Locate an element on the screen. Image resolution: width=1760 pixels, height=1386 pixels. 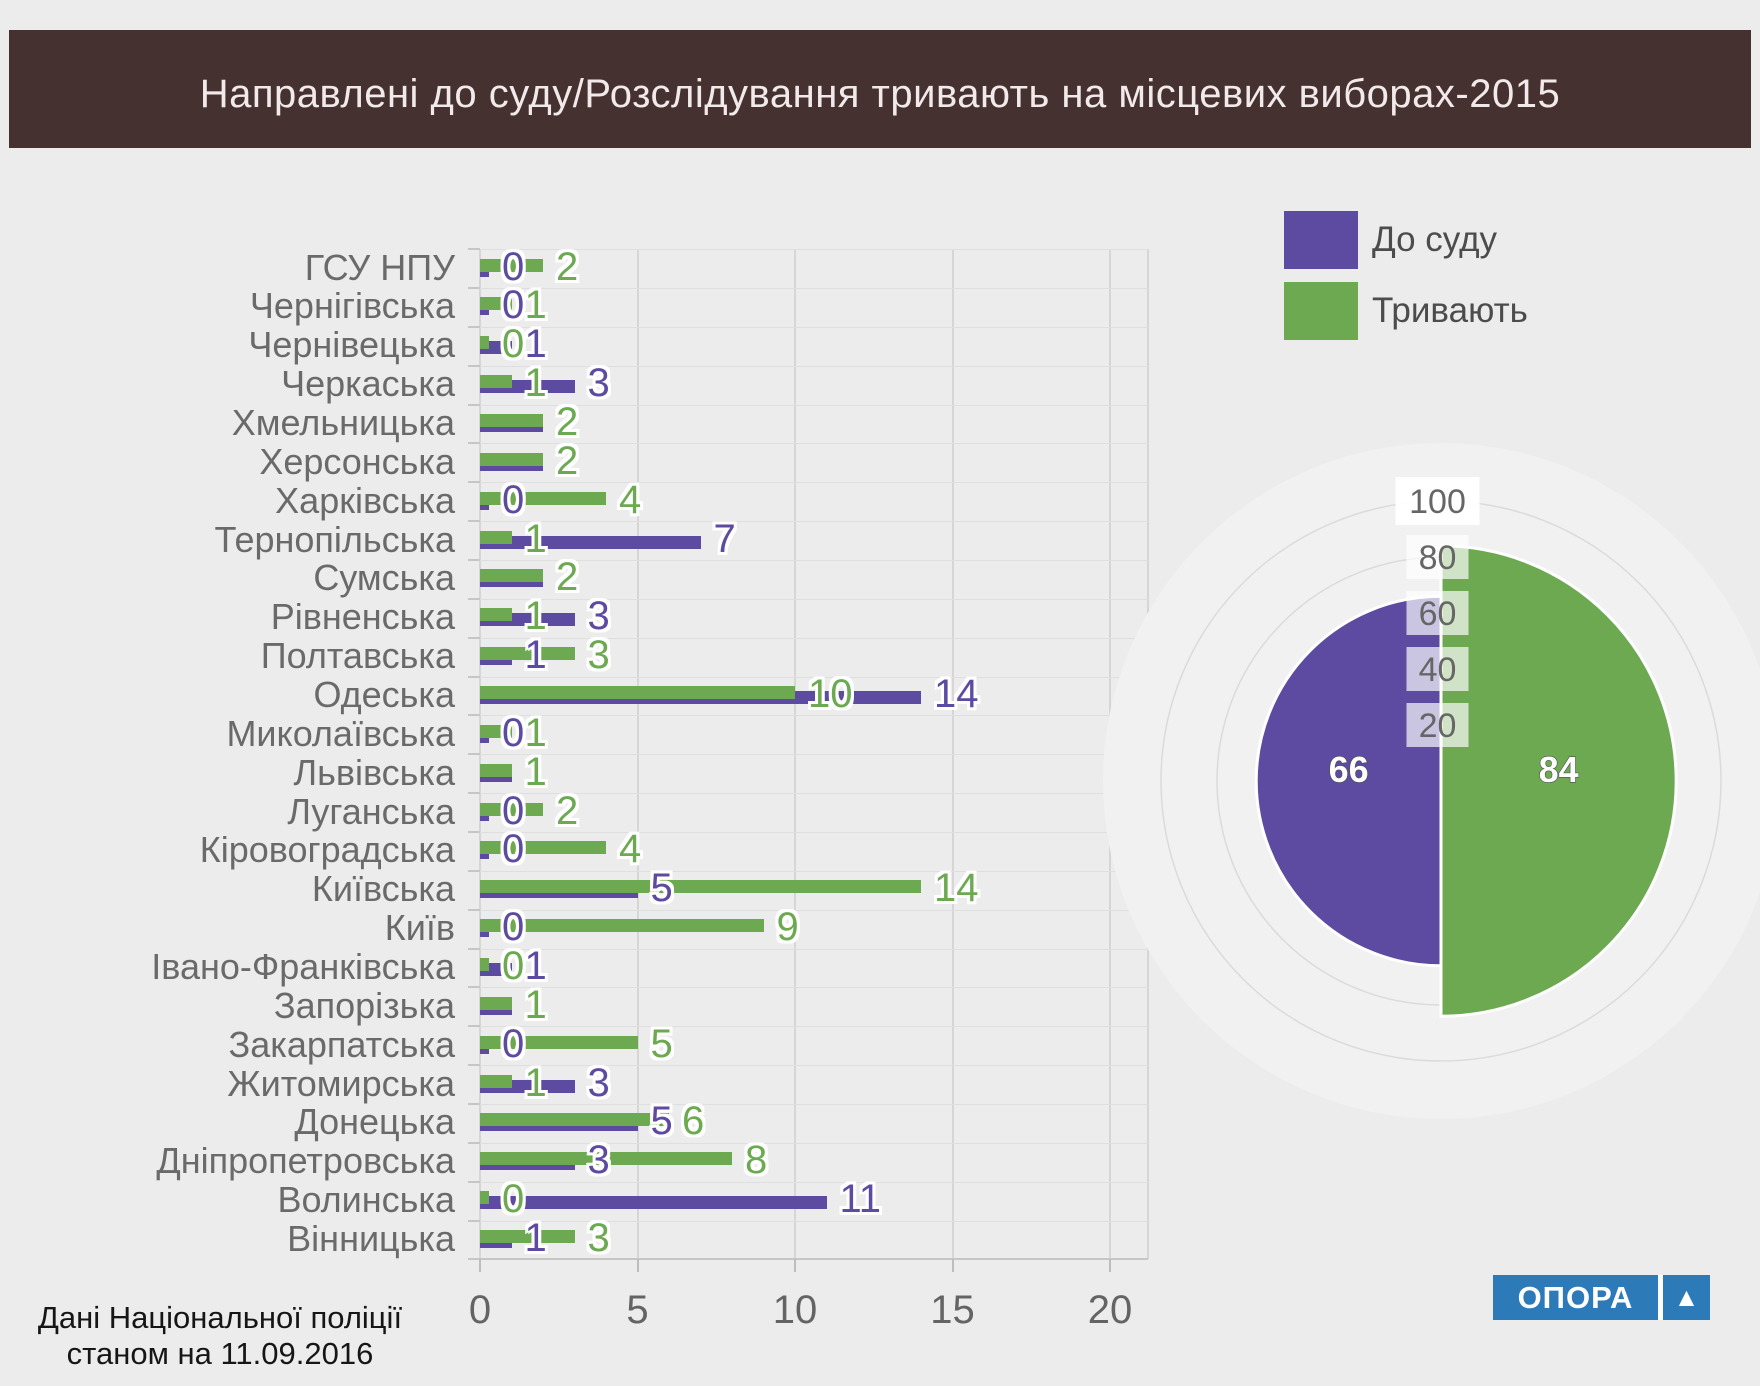
category-label: Донецька is located at coordinates (374, 1122).